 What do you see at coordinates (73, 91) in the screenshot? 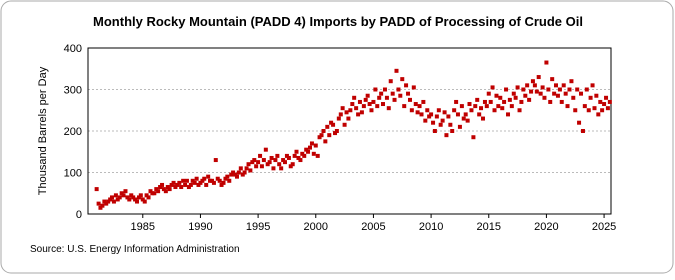
I see `y-tick-label: 300` at bounding box center [73, 91].